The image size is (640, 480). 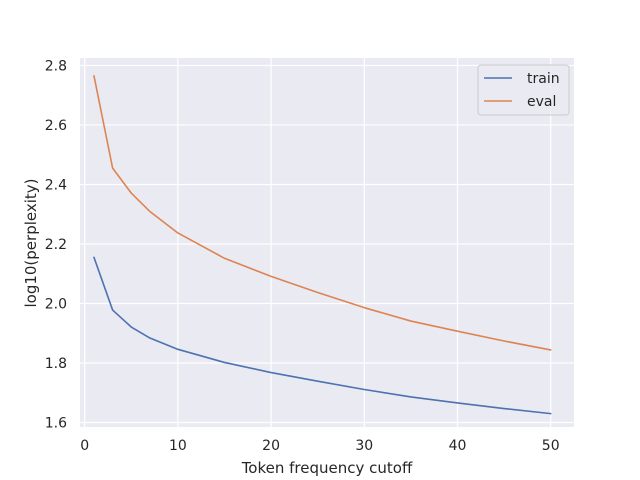 What do you see at coordinates (364, 446) in the screenshot?
I see `x-tick-label: 30` at bounding box center [364, 446].